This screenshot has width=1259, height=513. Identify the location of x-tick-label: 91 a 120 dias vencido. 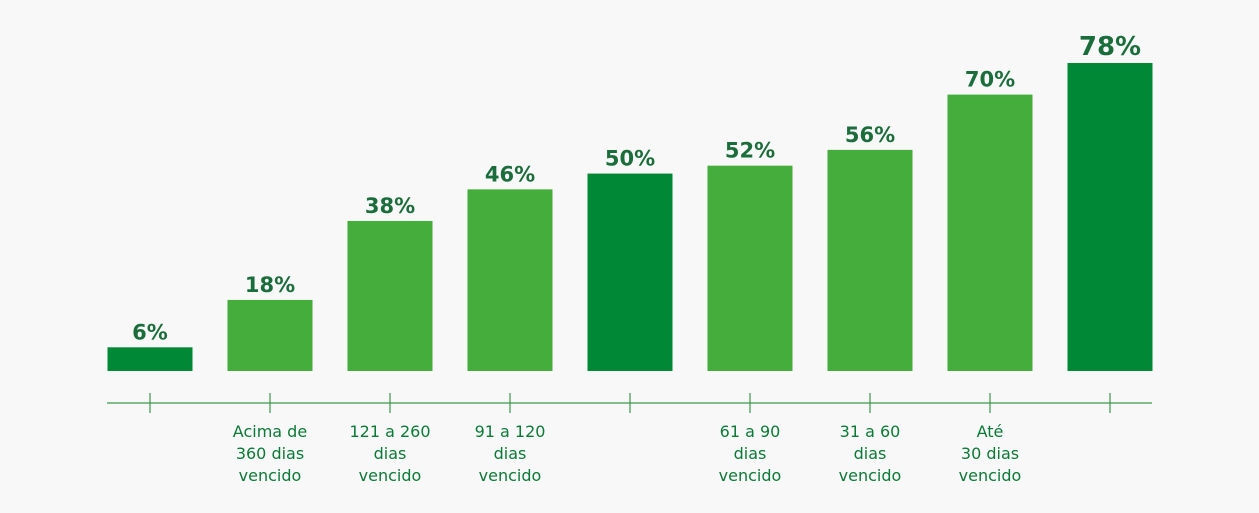
(510, 453).